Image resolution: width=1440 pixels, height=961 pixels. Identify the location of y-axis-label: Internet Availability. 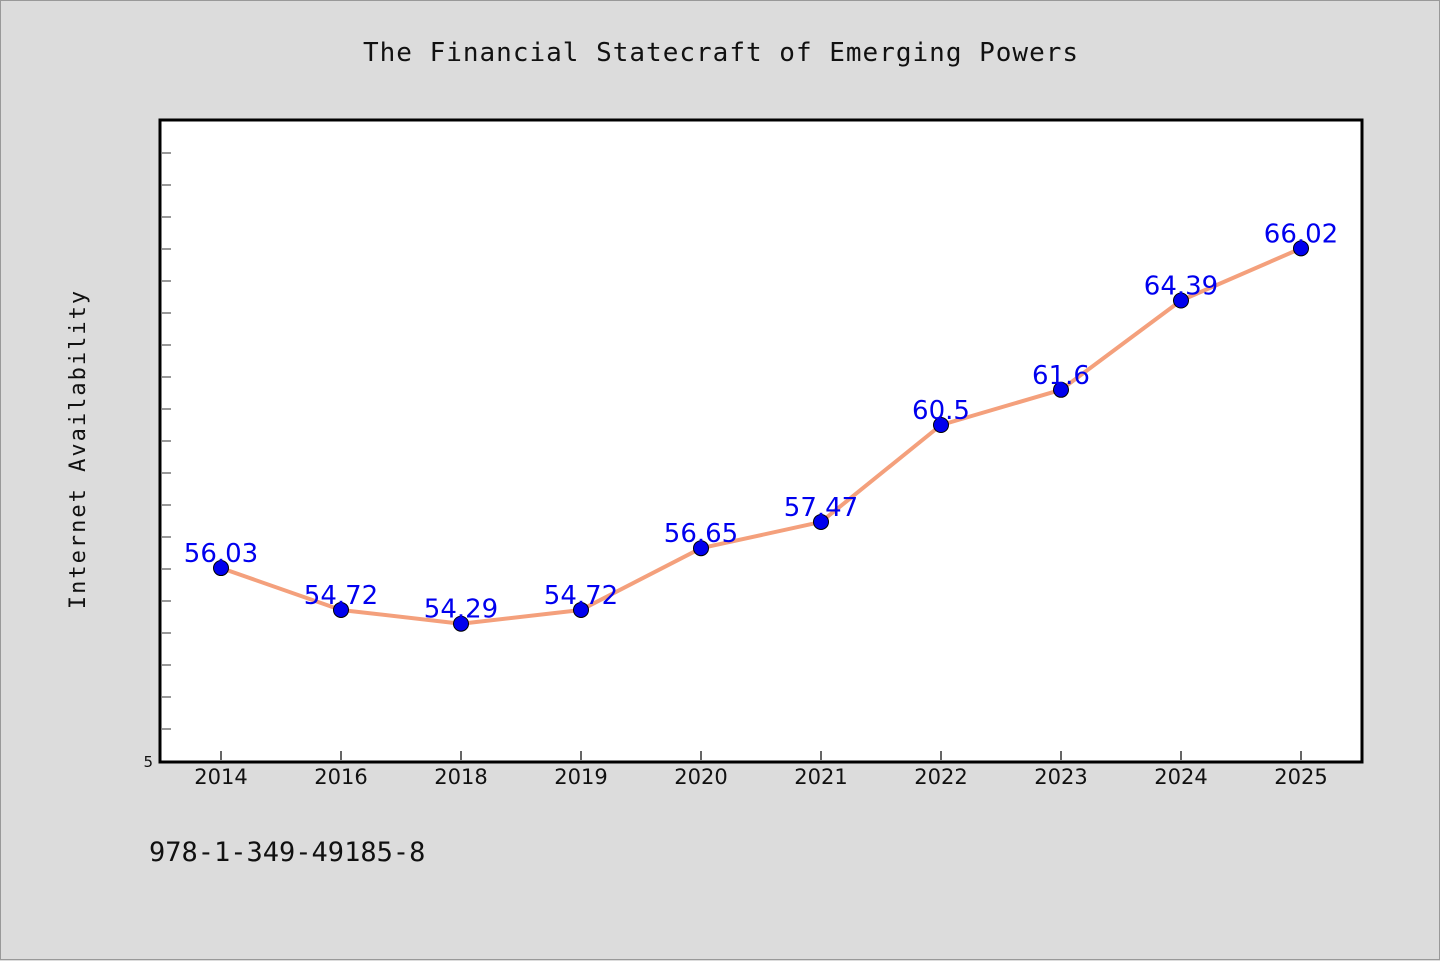
(78, 449).